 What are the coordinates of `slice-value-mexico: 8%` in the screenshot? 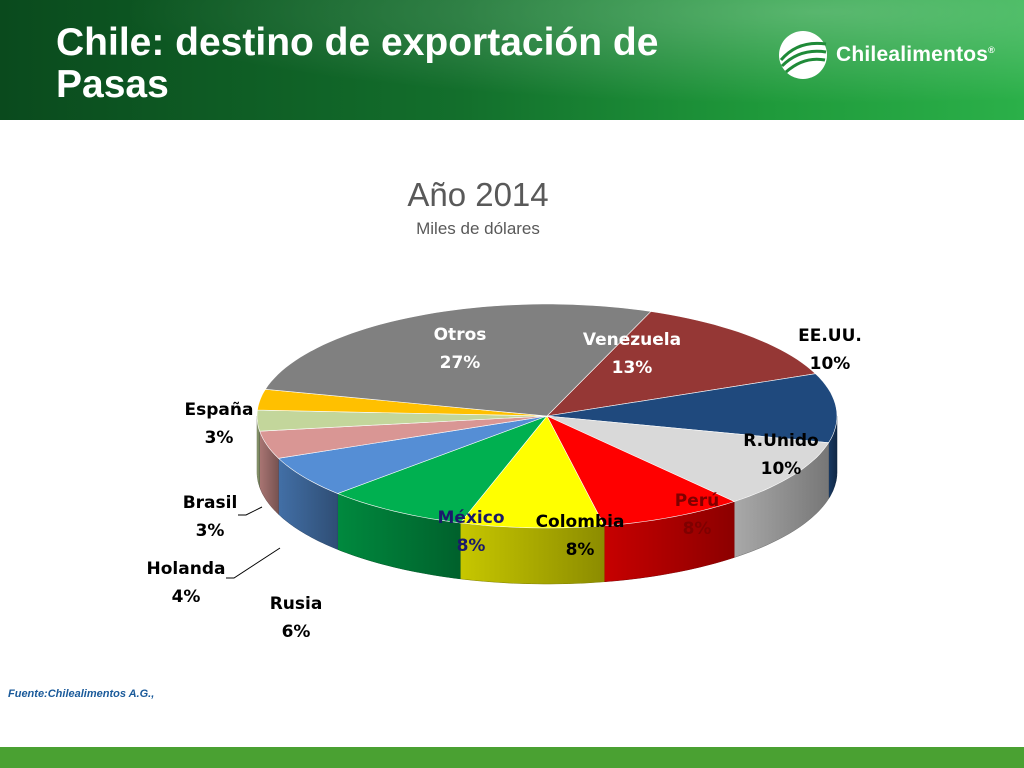 It's located at (471, 546).